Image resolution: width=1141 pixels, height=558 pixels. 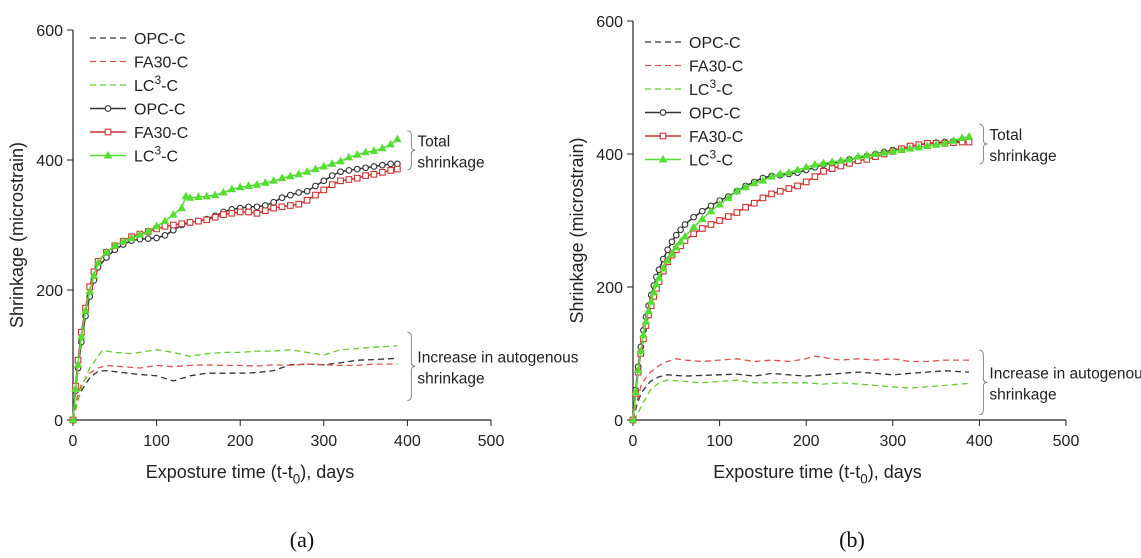 What do you see at coordinates (17, 235) in the screenshot?
I see `y-axis-label: Shrinkage (microstrain)` at bounding box center [17, 235].